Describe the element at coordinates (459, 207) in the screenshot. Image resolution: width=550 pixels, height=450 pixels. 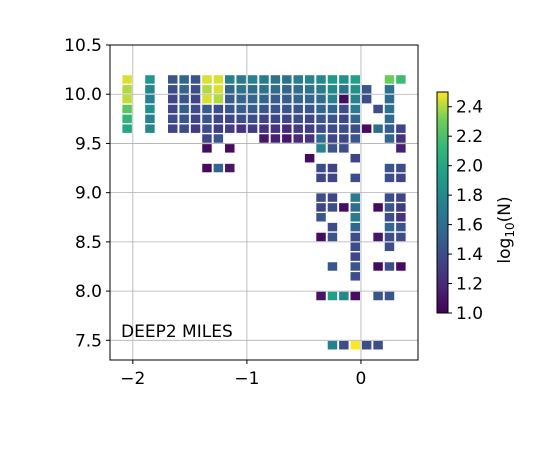
I see `colorbar: 1.0 1.2 1.4 1.6 1.8 2.0 2.2 2.4` at that location.